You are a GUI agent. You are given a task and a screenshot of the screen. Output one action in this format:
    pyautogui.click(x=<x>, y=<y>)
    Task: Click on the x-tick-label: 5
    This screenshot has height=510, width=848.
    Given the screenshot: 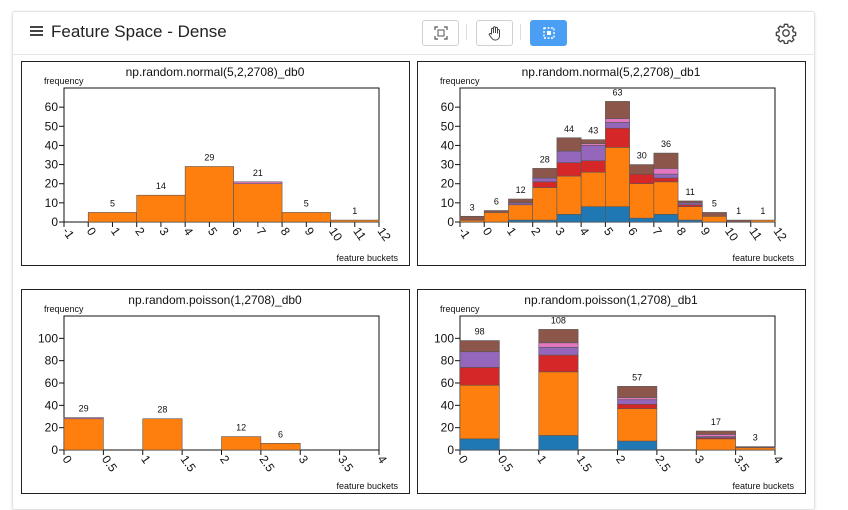 What is the action you would take?
    pyautogui.click(x=608, y=232)
    